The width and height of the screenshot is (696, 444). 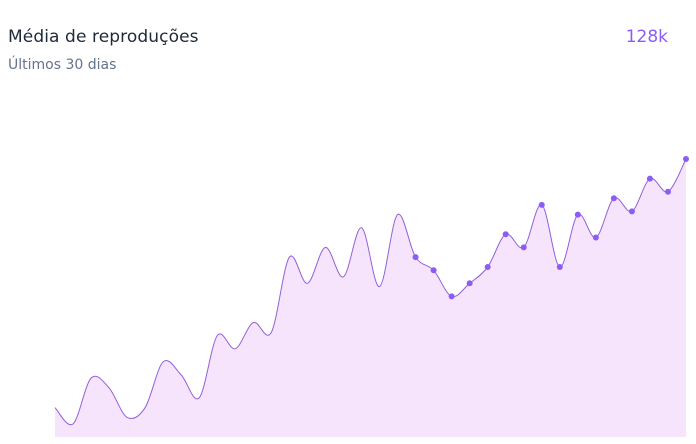 I want to click on card-subtitle: Últimos 30 dias, so click(x=62, y=65).